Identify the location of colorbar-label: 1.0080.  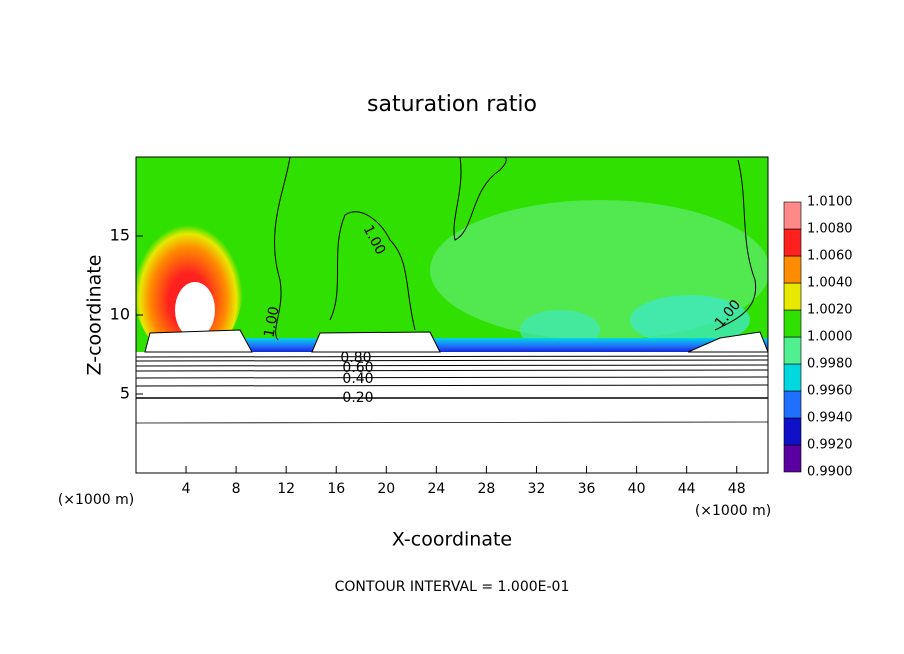
(830, 229).